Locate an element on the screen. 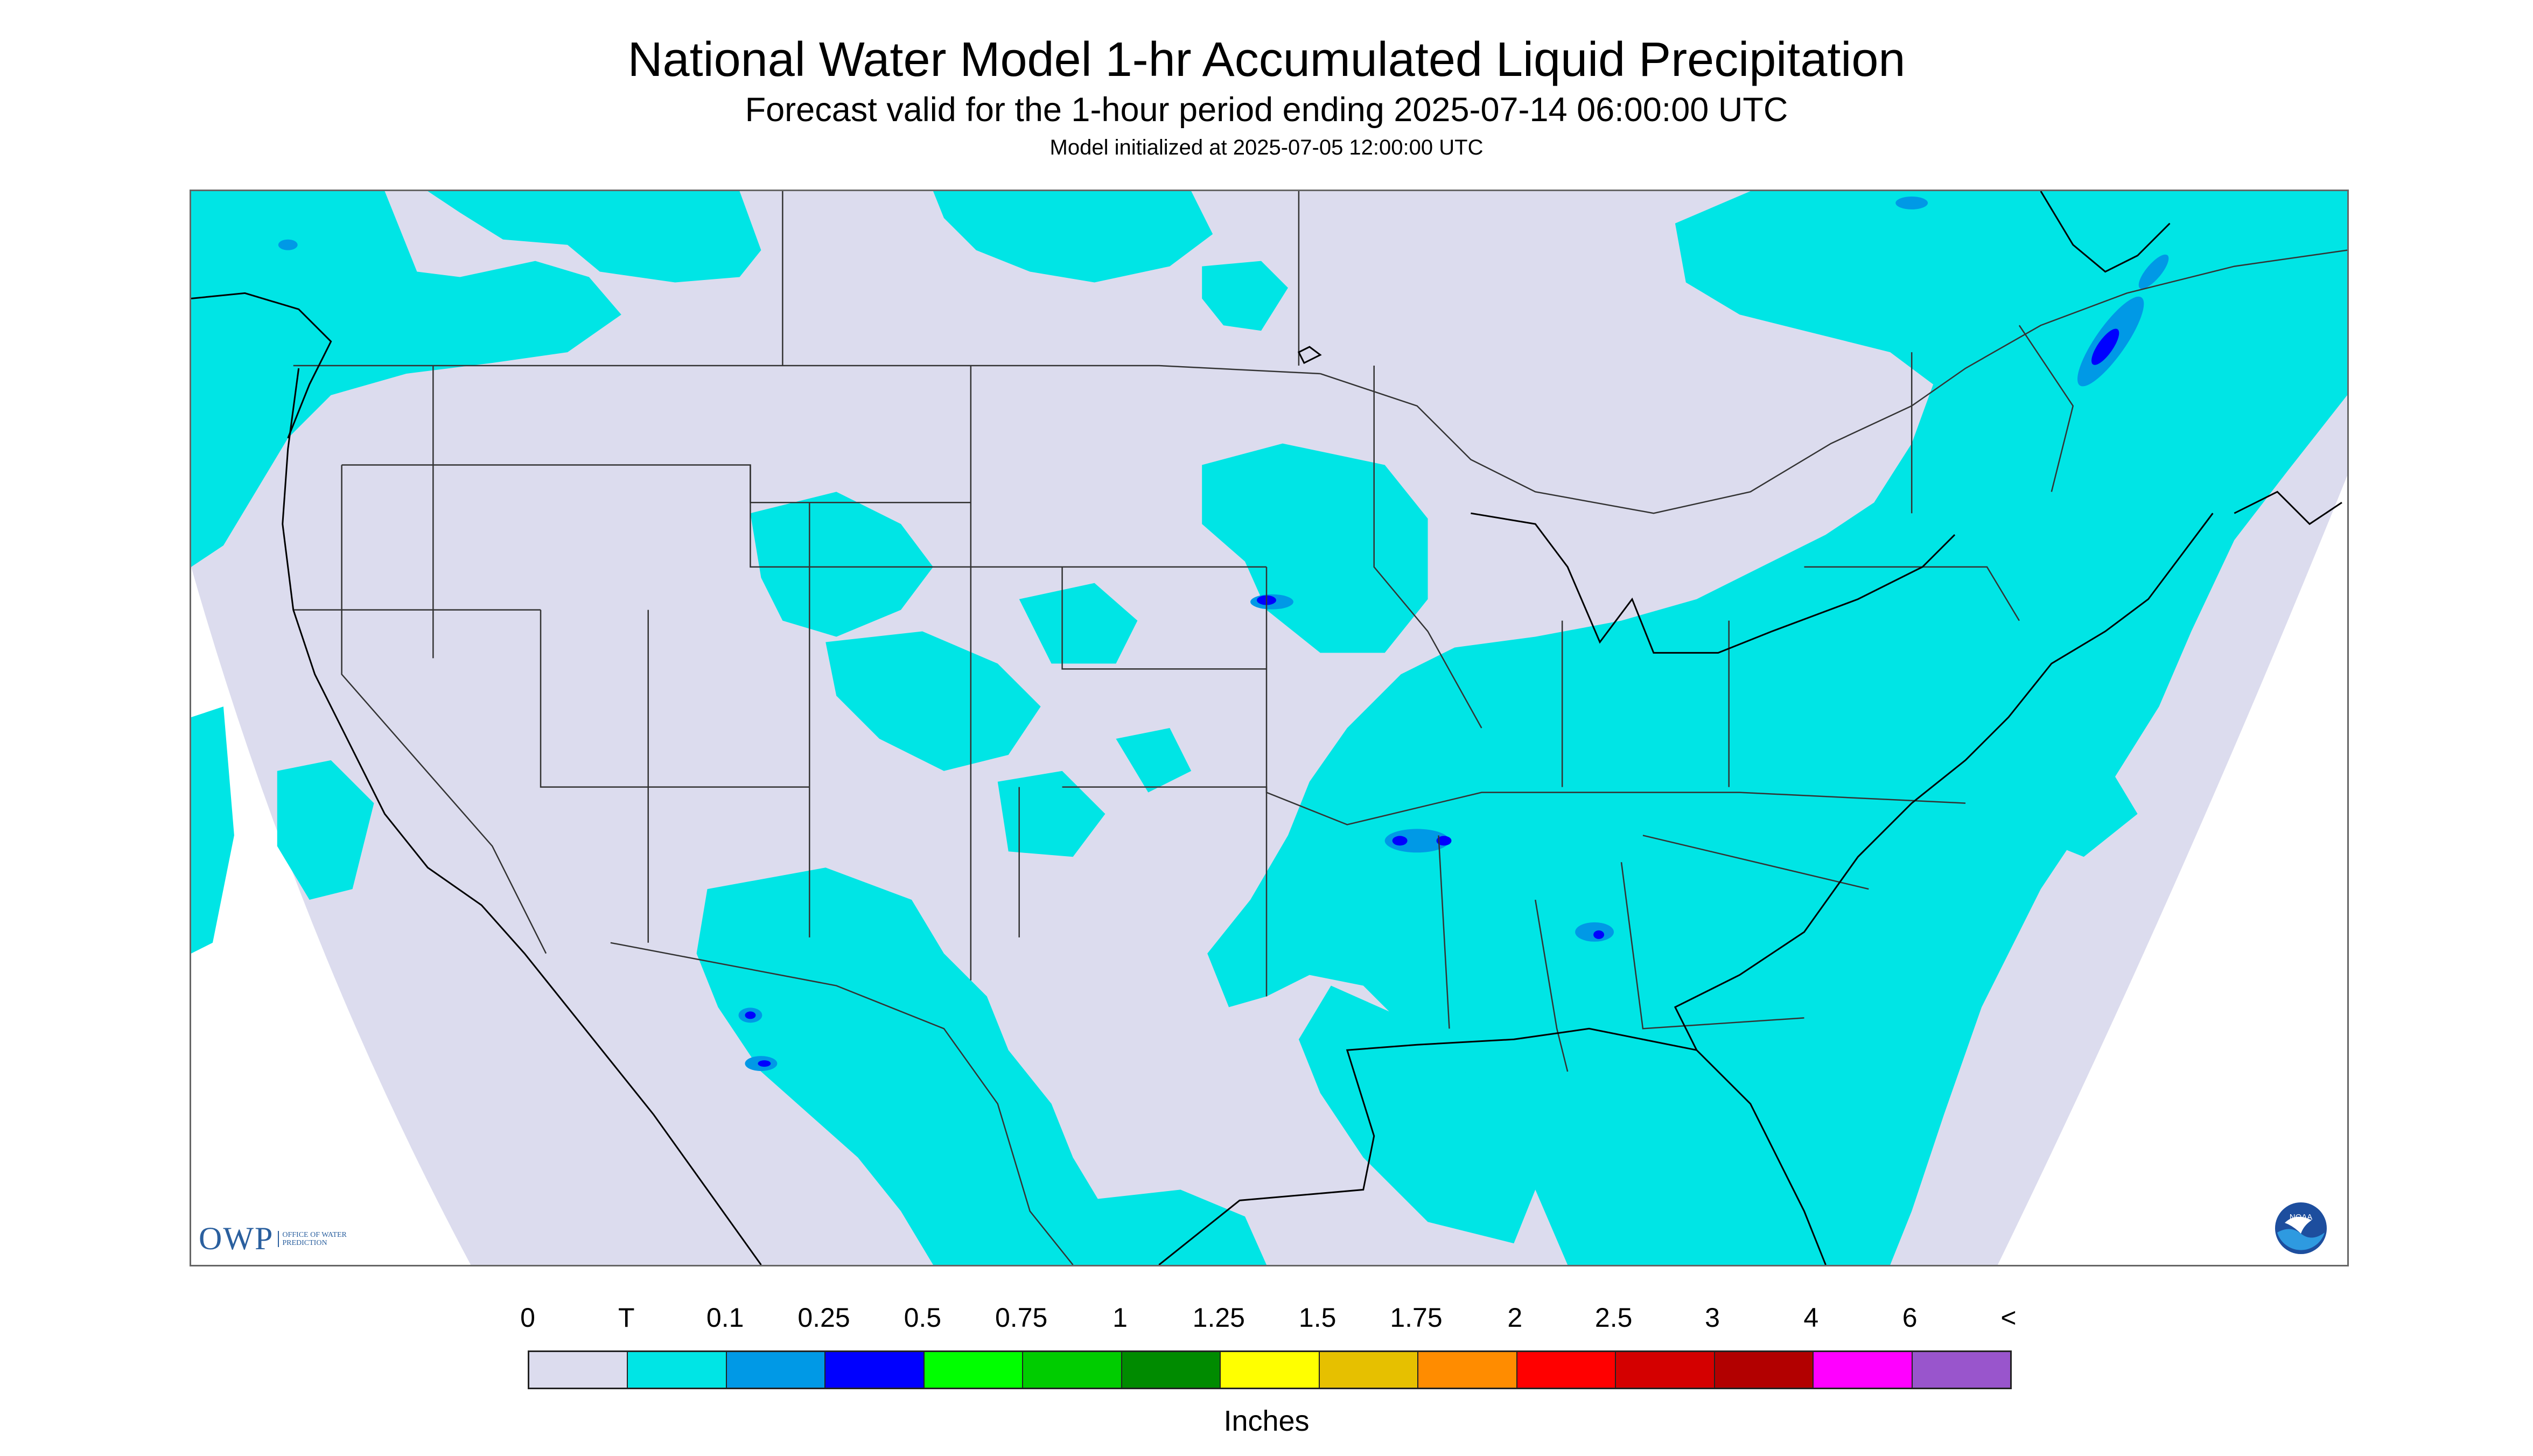 This screenshot has height=1456, width=2533. legend-tick-label: < is located at coordinates (2008, 1318).